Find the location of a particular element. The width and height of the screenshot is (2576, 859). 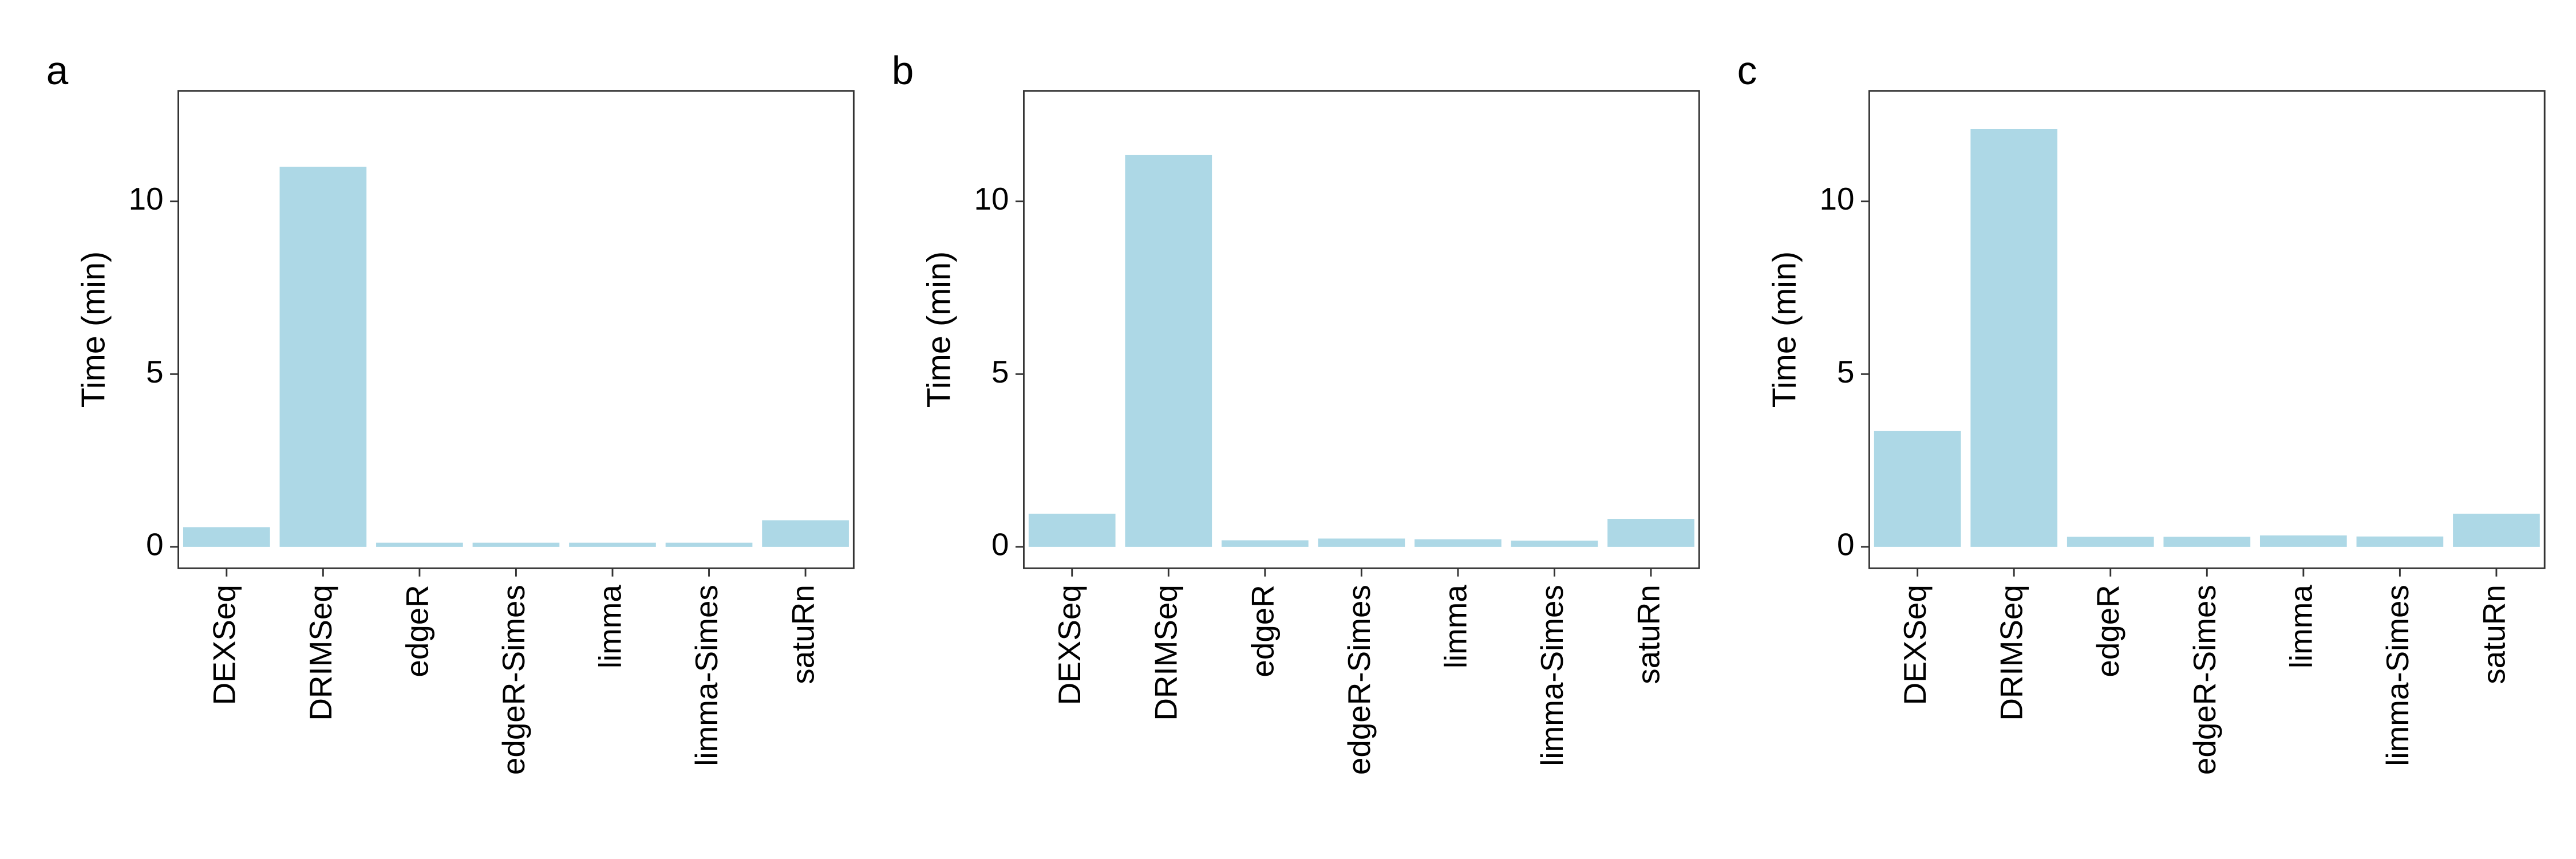

panel-letter: c is located at coordinates (1747, 70).